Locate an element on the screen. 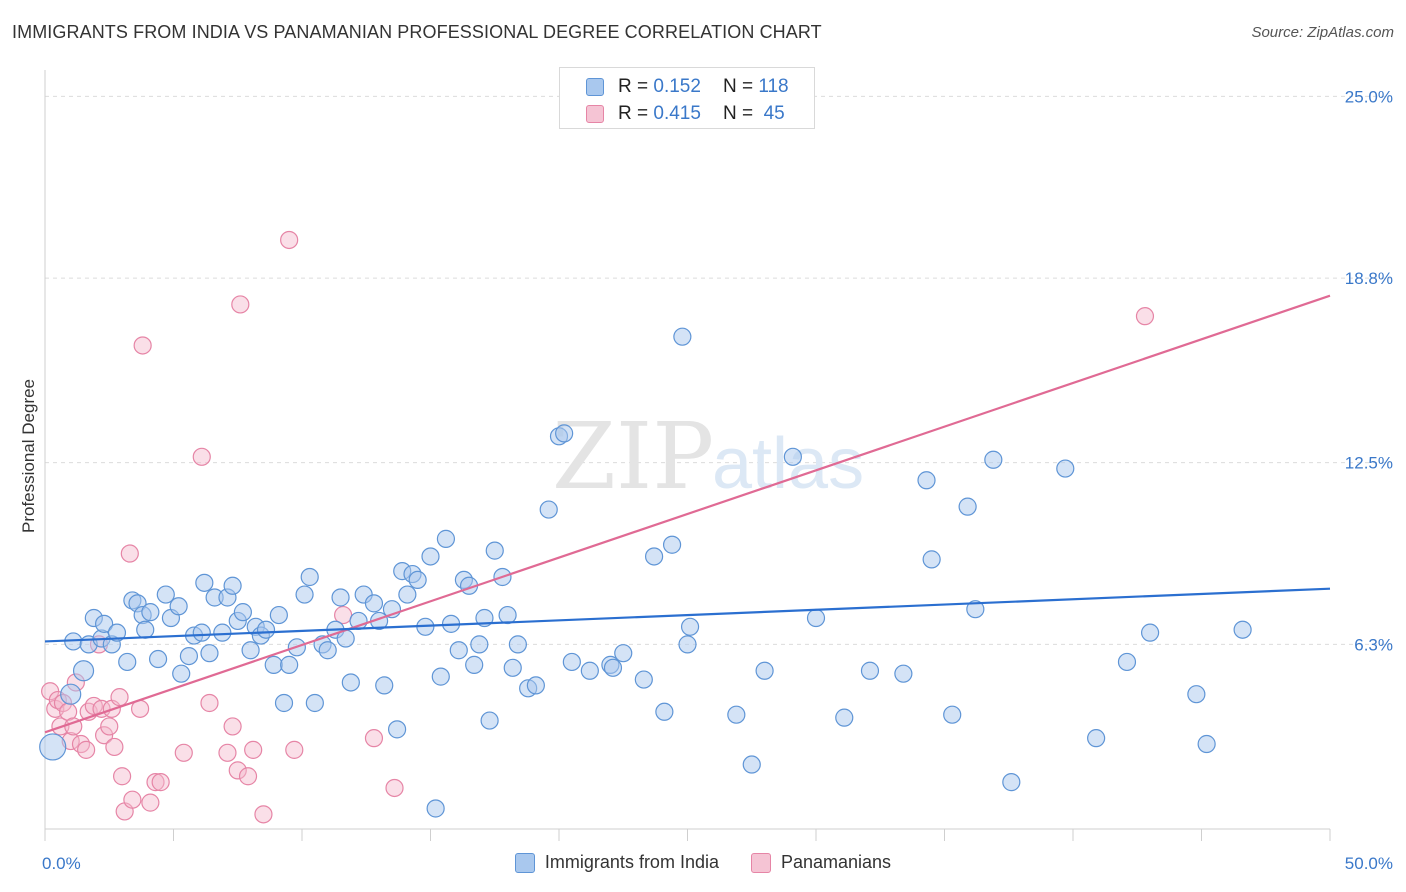 The image size is (1406, 892). legend-r-value: 0.152 is located at coordinates (677, 86).